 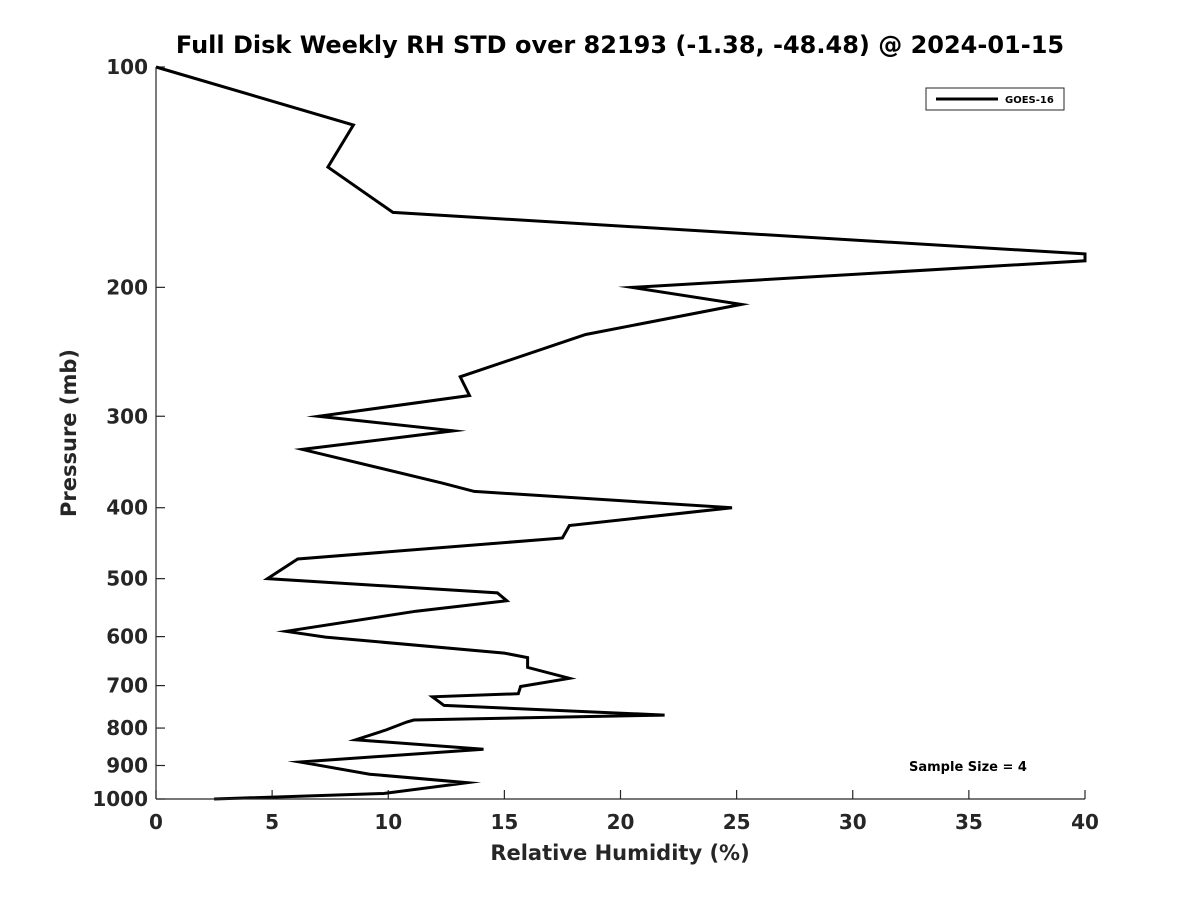 I want to click on y-tick-label: 900, so click(x=127, y=766).